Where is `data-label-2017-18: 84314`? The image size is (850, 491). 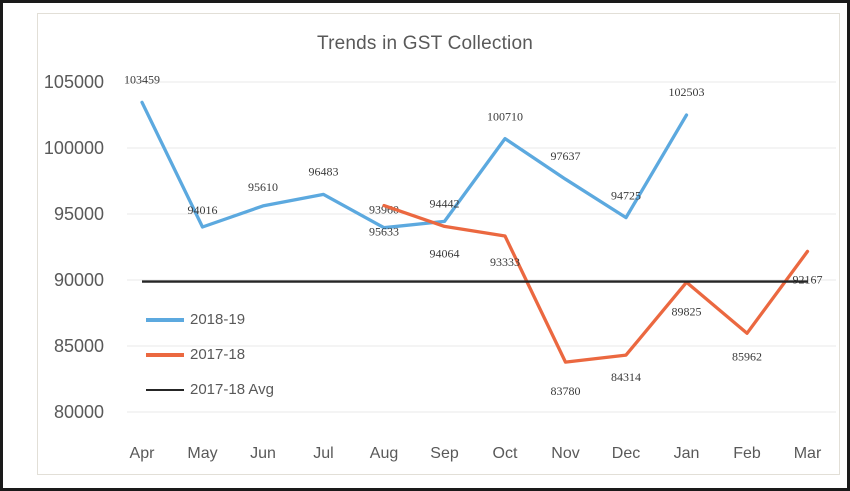
data-label-2017-18: 84314 is located at coordinates (626, 377).